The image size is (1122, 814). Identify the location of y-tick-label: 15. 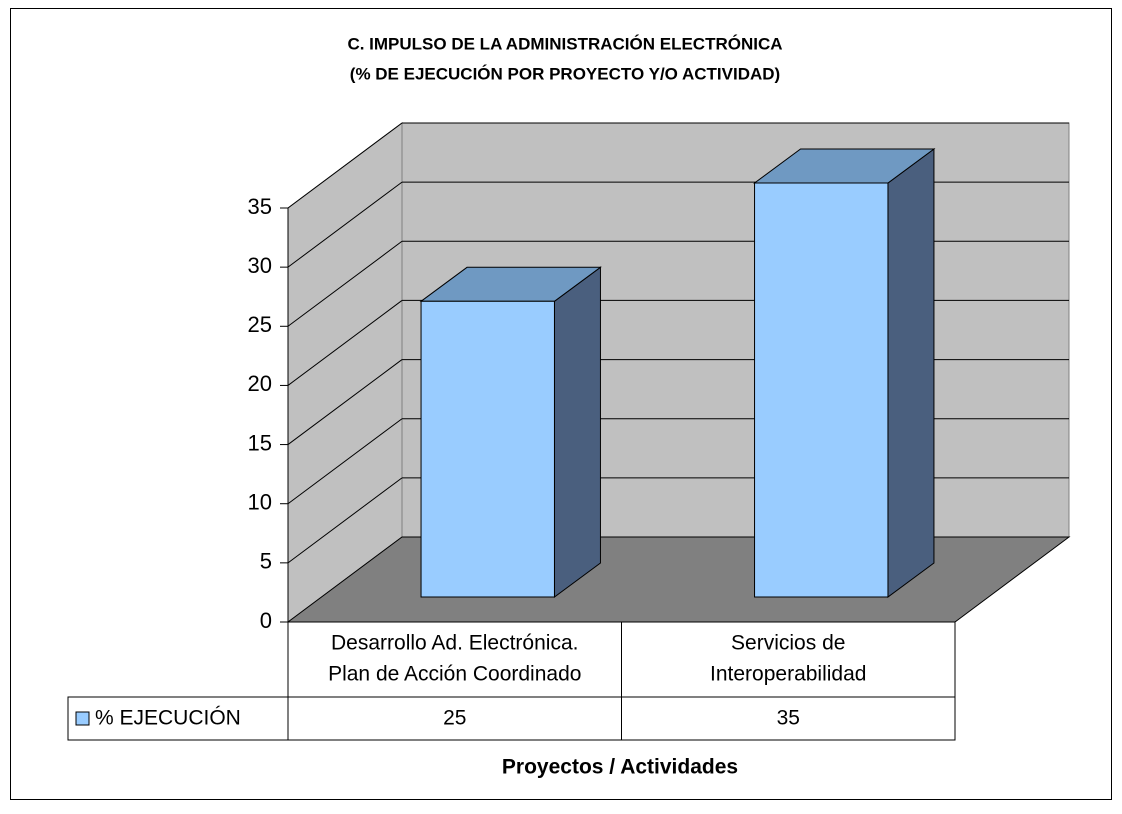
(260, 442).